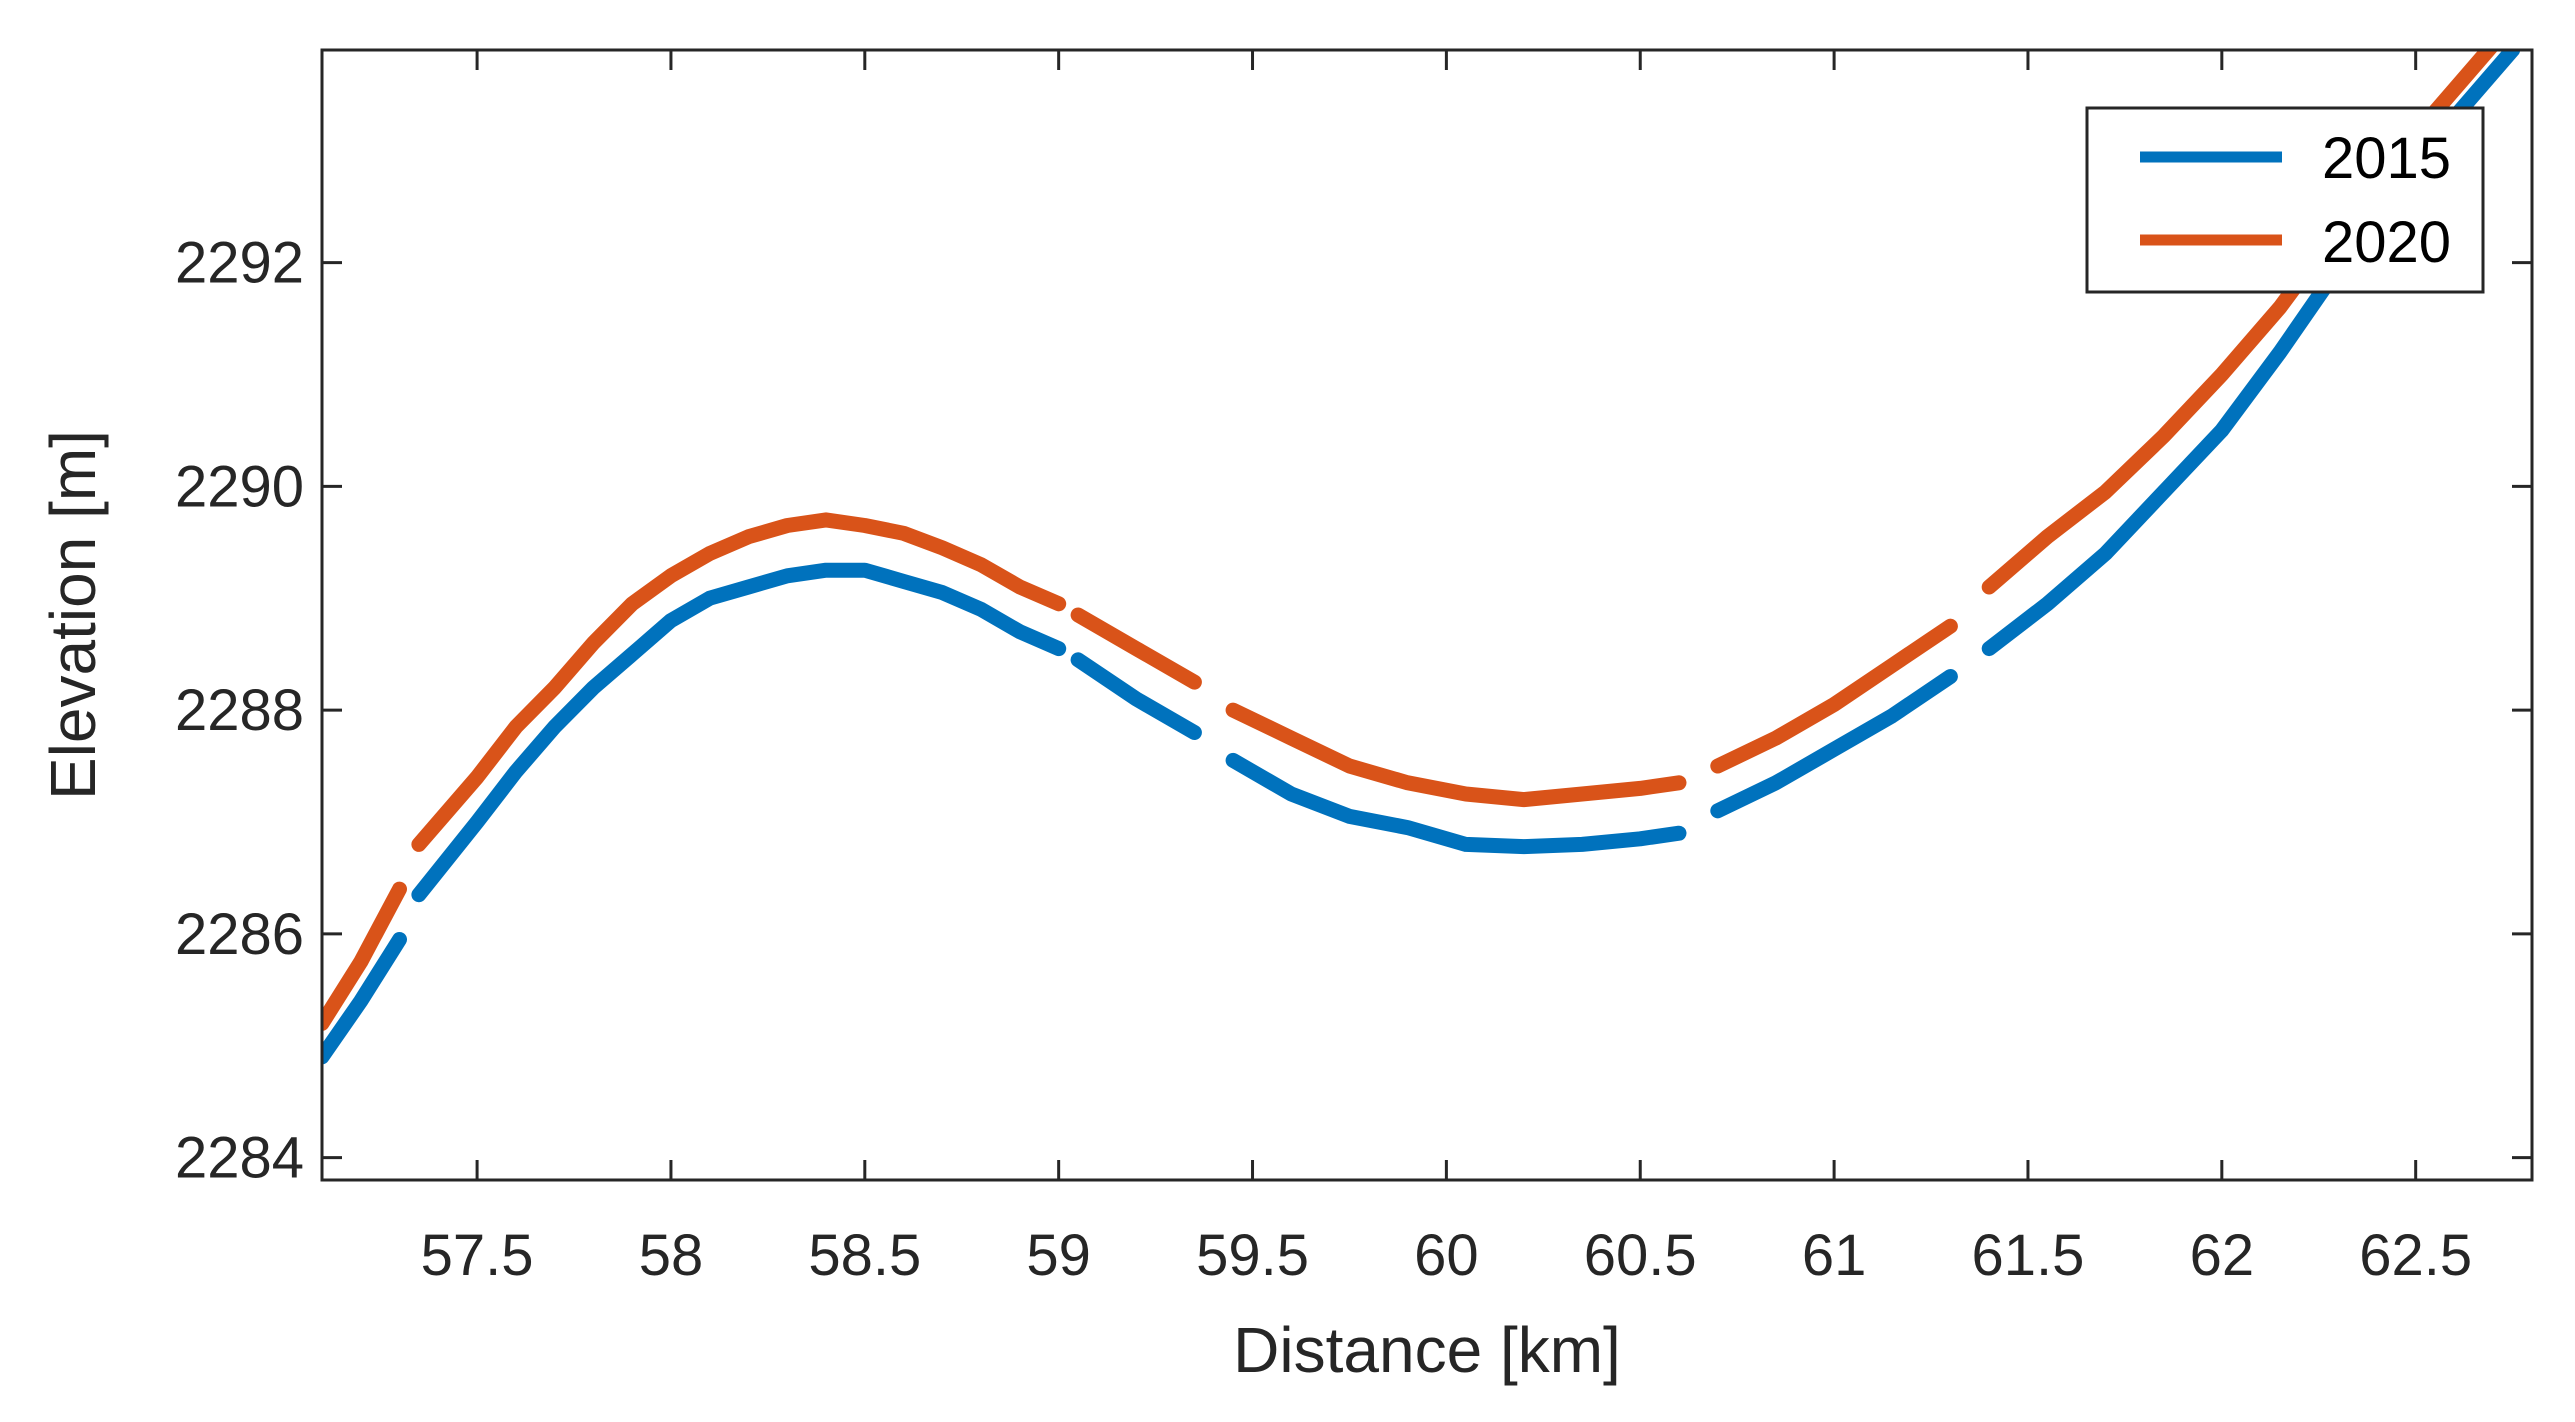 This screenshot has height=1422, width=2575. I want to click on x-tick-label: 59.5, so click(1252, 1255).